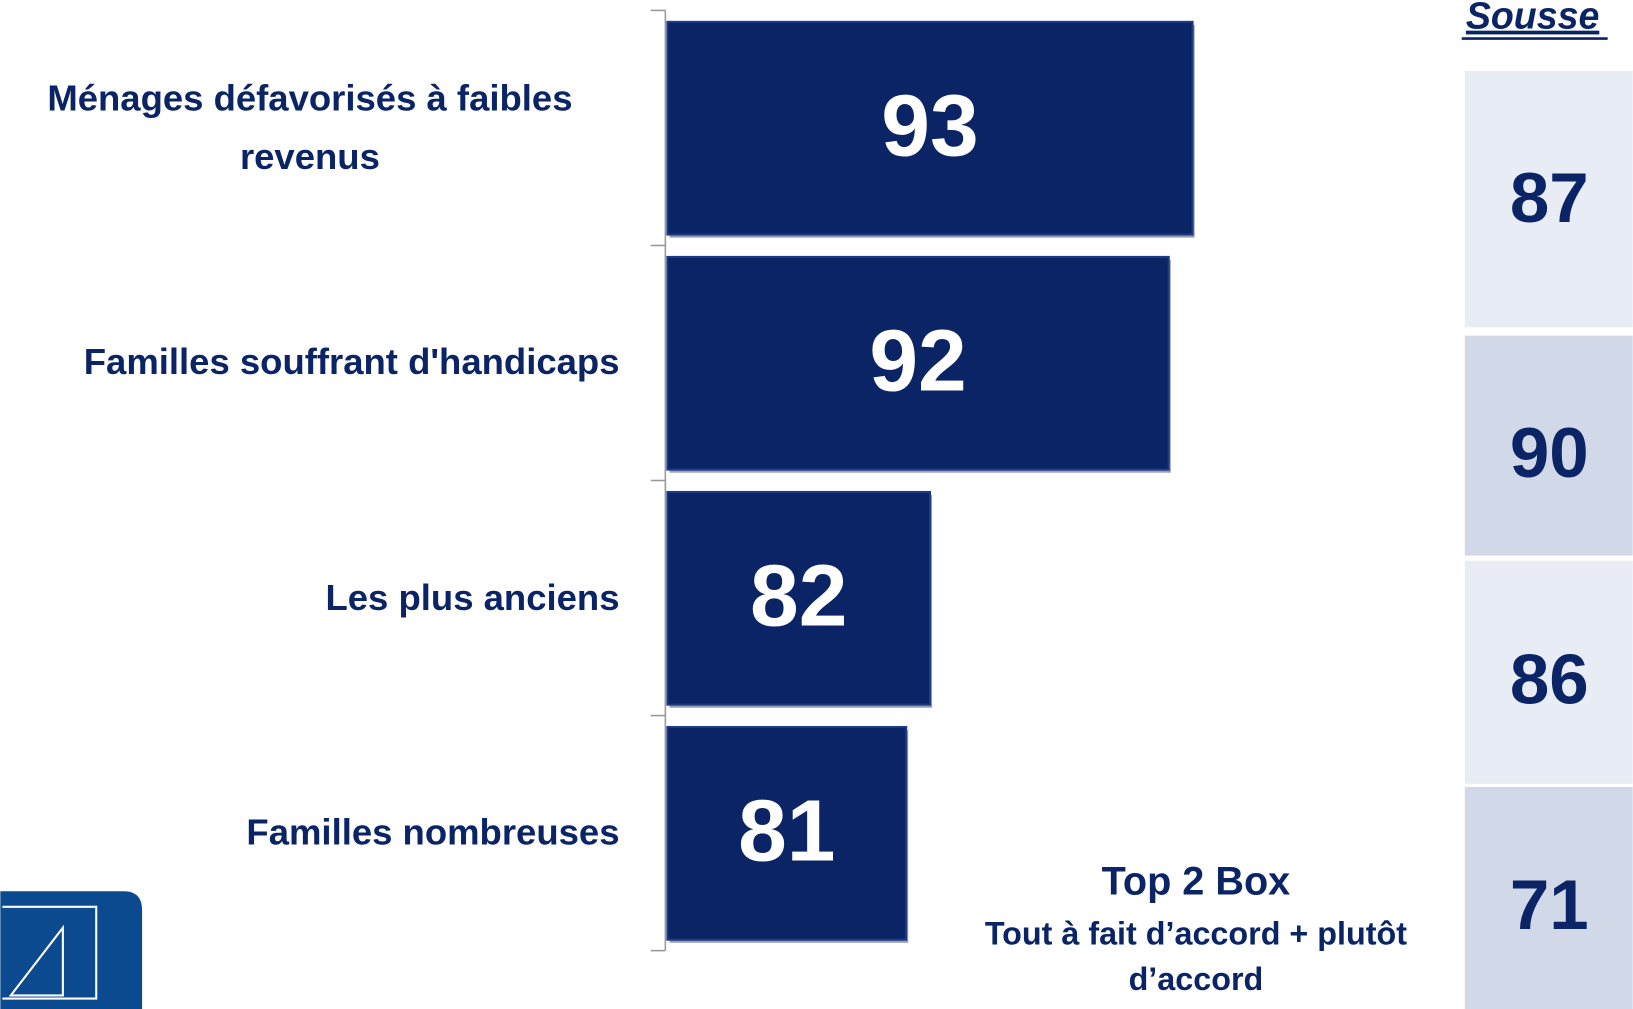  What do you see at coordinates (1195, 956) in the screenshot?
I see `annotation-text: Tout à fait d’accord + plutôt d’accord` at bounding box center [1195, 956].